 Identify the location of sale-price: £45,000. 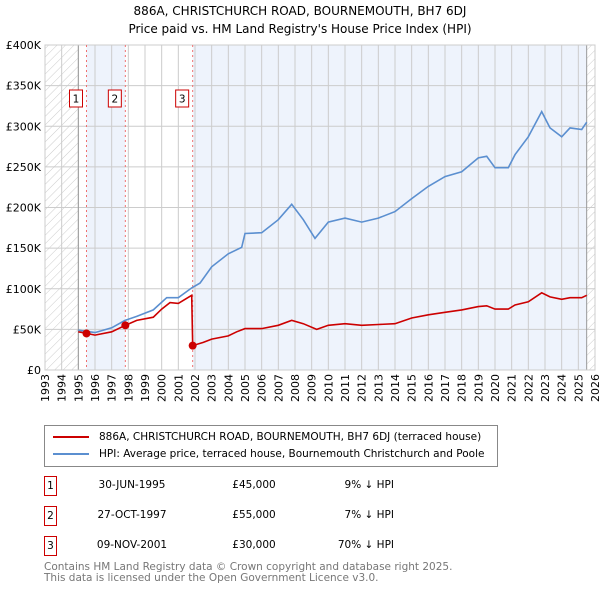
(254, 485).